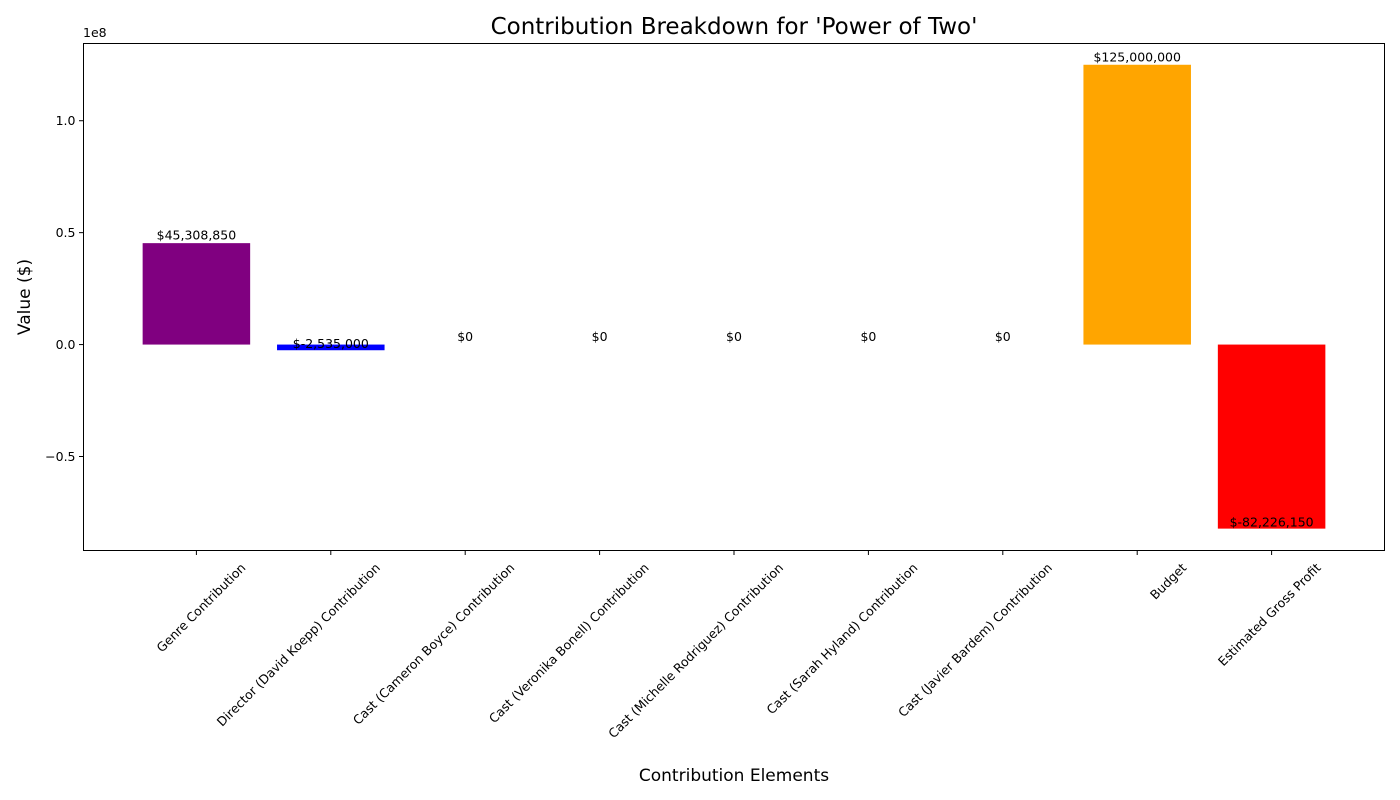 The height and width of the screenshot is (800, 1400). I want to click on x-tick-label: Genre Contribution, so click(200, 607).